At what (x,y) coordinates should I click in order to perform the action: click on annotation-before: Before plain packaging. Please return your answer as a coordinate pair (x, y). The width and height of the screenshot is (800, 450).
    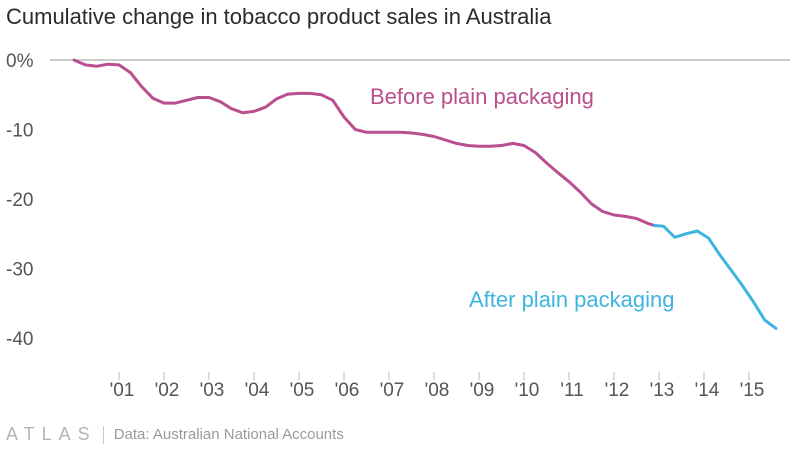
    Looking at the image, I should click on (482, 96).